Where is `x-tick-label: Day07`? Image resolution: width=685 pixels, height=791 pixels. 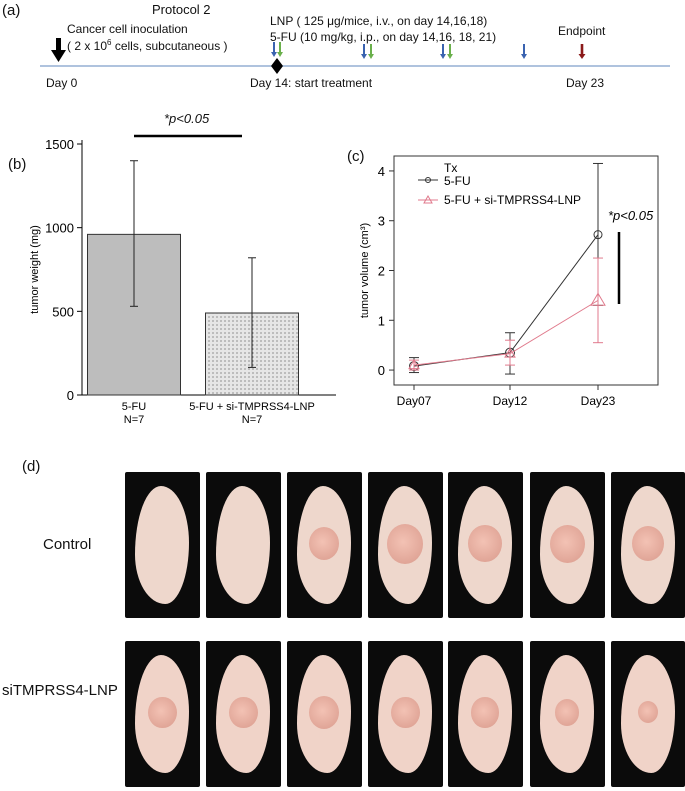 x-tick-label: Day07 is located at coordinates (414, 401).